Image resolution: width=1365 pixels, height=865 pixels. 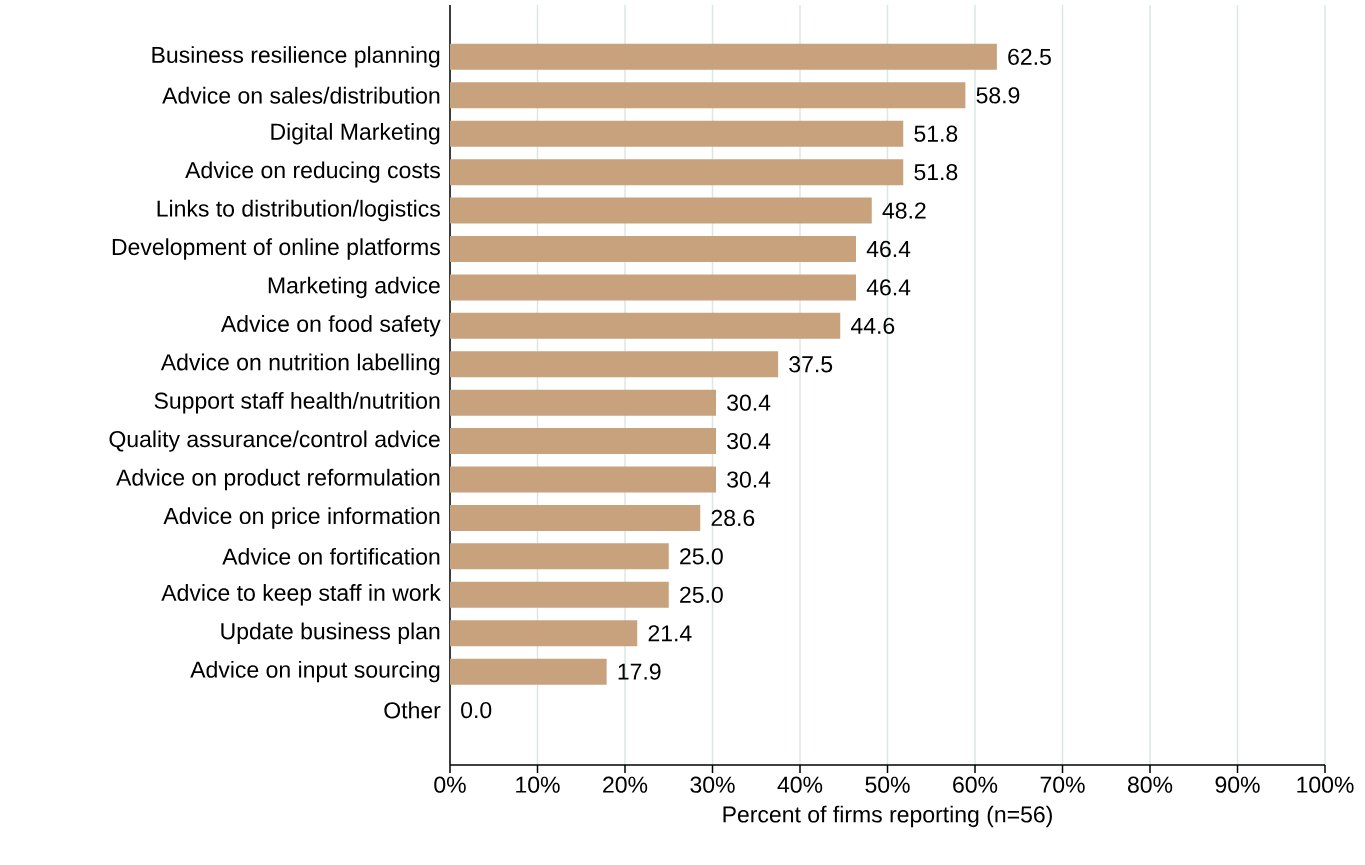 I want to click on x-tick-label: 80%, so click(x=1150, y=784).